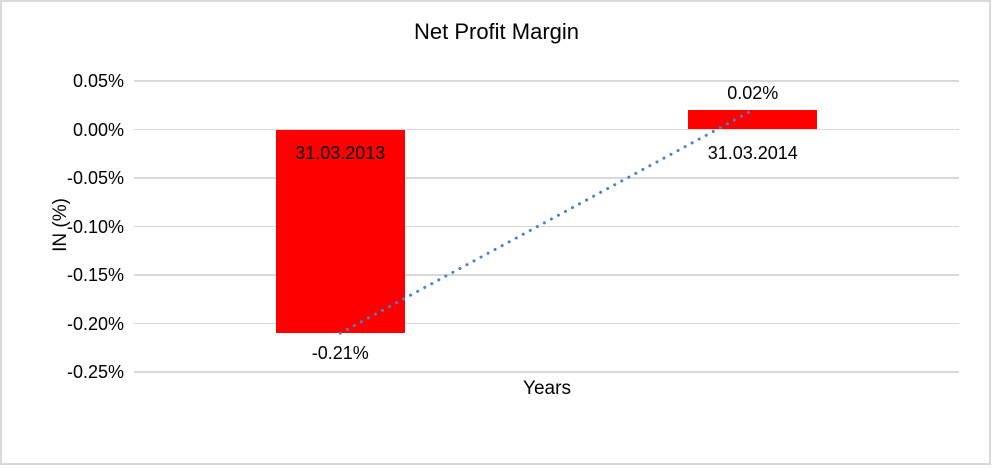 Image resolution: width=994 pixels, height=469 pixels. I want to click on y-tick-label: -0.15%, so click(95, 275).